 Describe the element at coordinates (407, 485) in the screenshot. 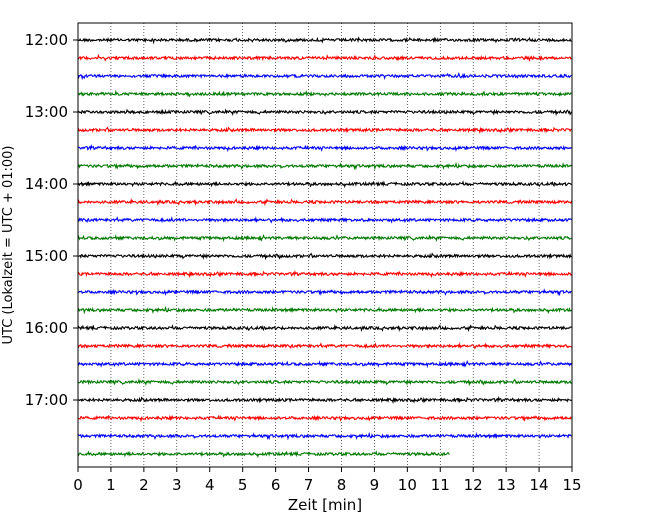

I see `x-tick-label: 10` at that location.